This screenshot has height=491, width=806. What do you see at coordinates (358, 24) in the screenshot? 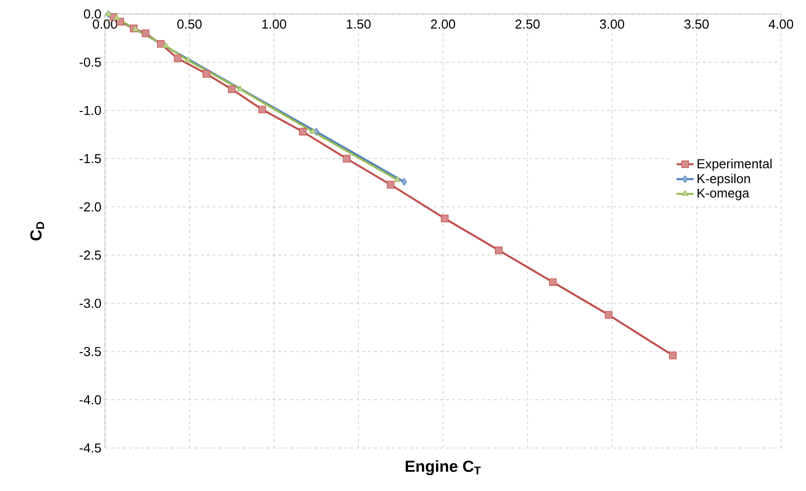
I see `x-tick-label: 1.50` at bounding box center [358, 24].